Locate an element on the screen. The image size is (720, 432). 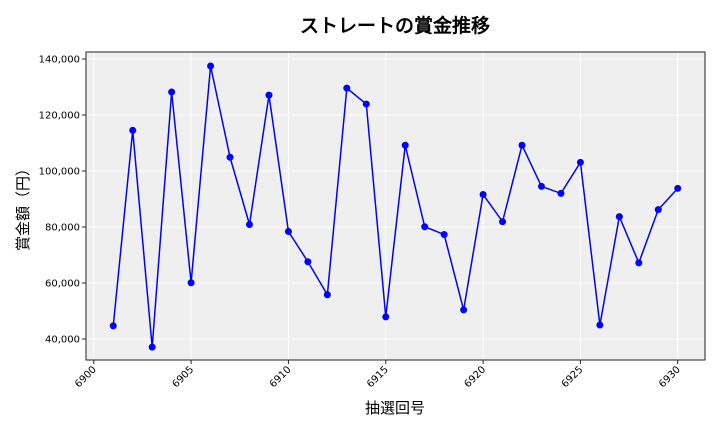
y-tick-label: 120,000 is located at coordinates (59, 116).